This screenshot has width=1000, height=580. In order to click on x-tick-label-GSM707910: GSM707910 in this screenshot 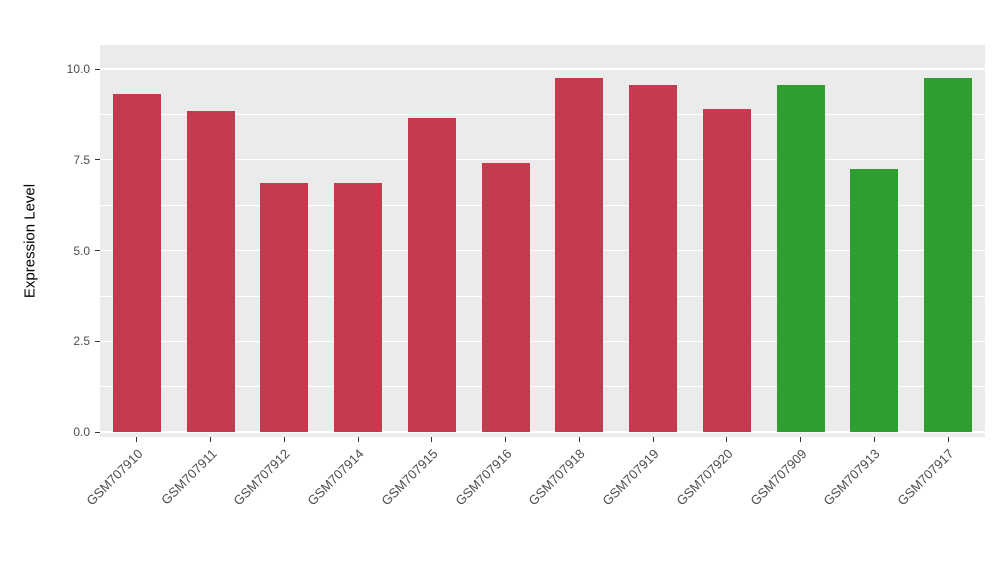, I will do `click(114, 477)`.